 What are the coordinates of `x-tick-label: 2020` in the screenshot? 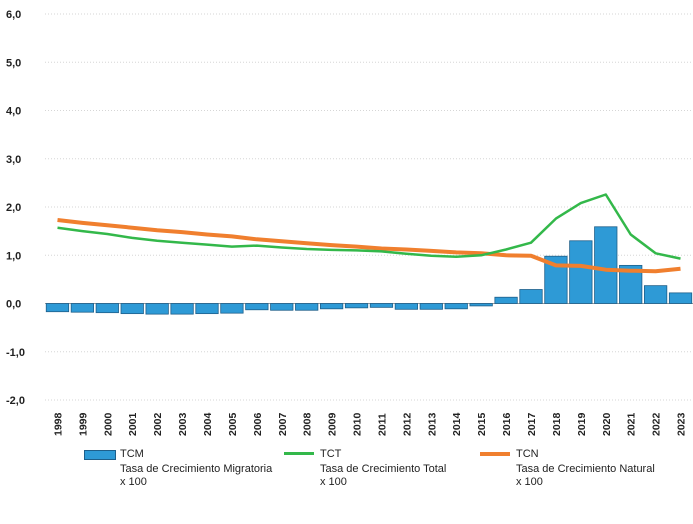 It's located at (607, 424).